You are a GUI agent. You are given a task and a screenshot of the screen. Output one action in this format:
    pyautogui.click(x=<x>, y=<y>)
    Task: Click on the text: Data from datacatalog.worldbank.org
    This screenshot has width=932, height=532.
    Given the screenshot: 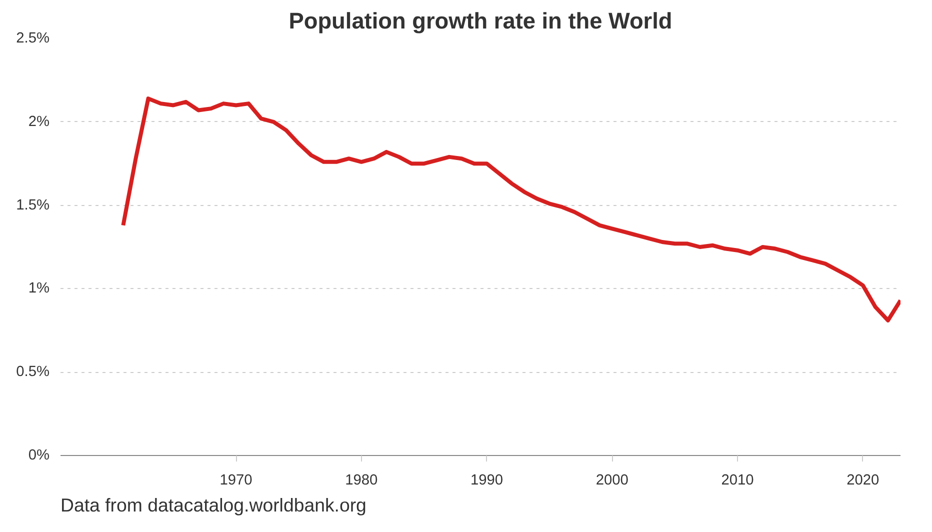 What is the action you would take?
    pyautogui.click(x=213, y=505)
    